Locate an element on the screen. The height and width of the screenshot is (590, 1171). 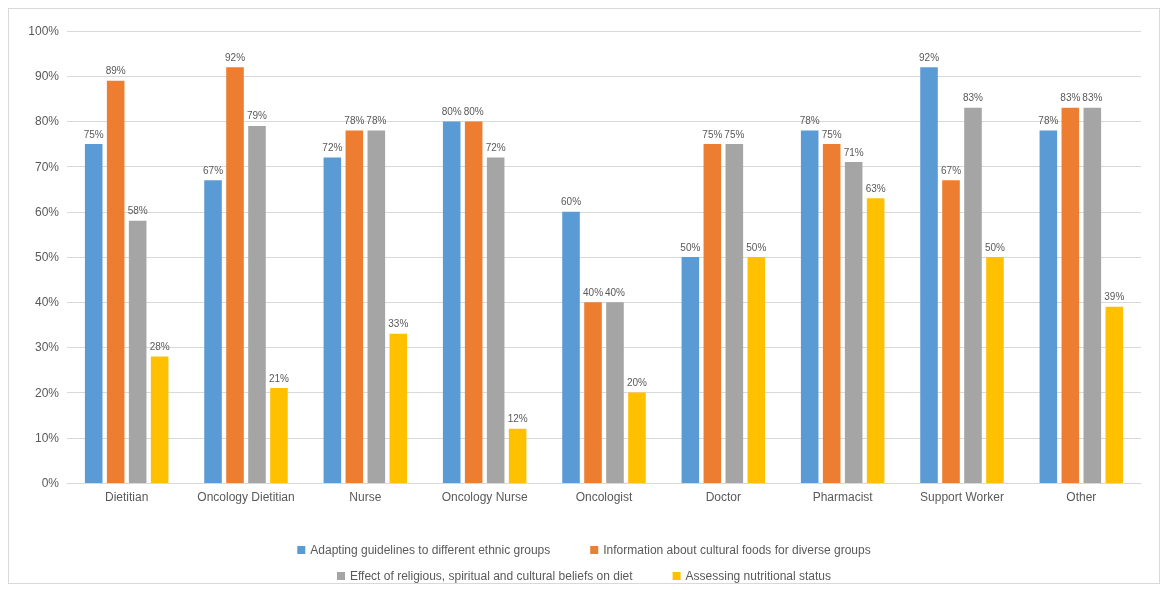
data-label: 71% is located at coordinates (853, 152).